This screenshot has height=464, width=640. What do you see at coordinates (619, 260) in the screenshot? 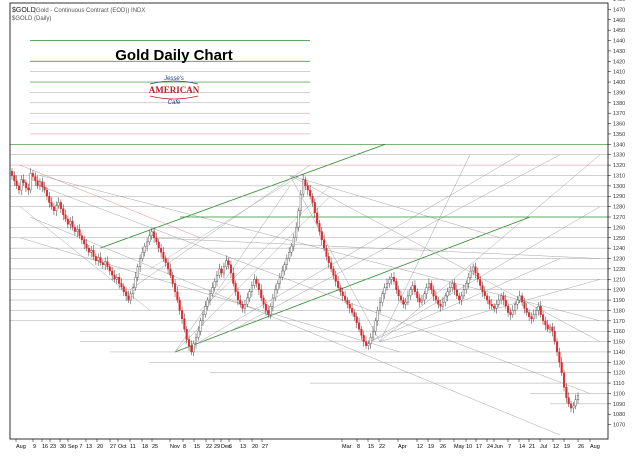
I see `y-tick-label: 1230` at bounding box center [619, 260].